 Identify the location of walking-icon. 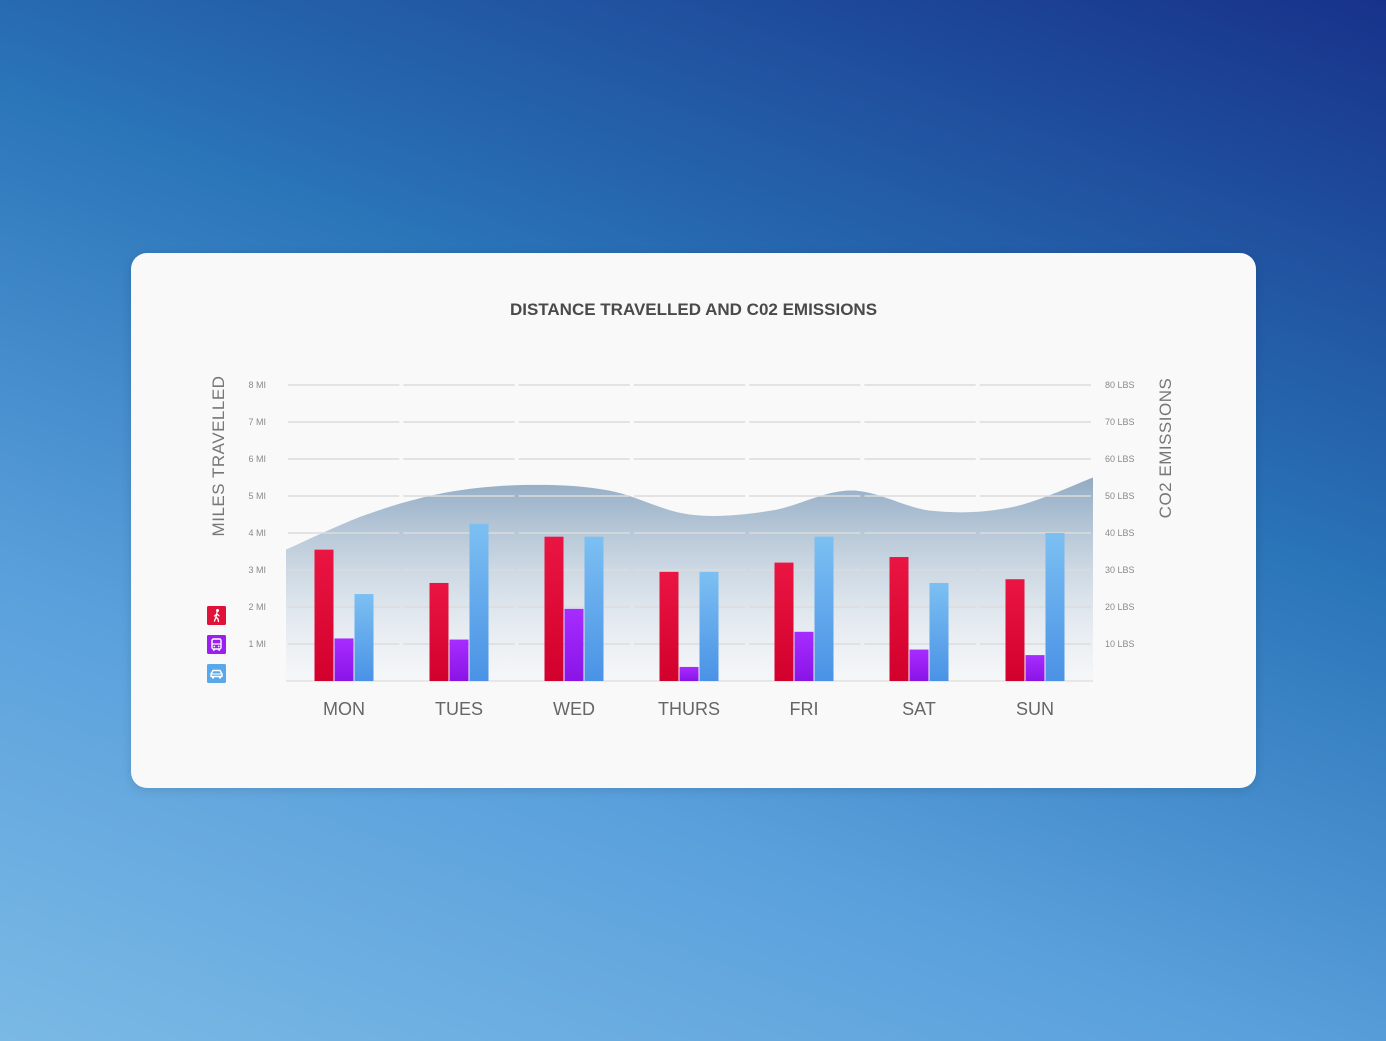
(216, 616).